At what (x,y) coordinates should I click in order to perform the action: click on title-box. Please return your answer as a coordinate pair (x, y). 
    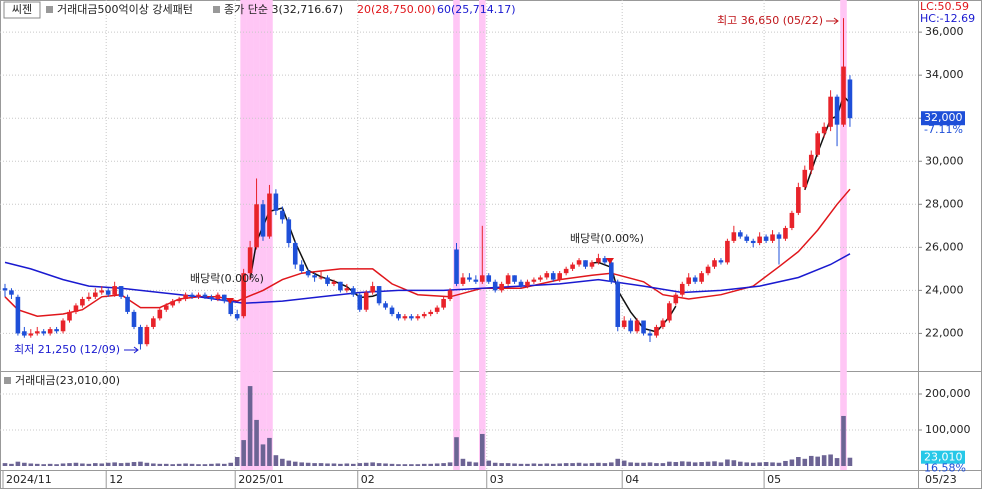
    Looking at the image, I should click on (22, 10).